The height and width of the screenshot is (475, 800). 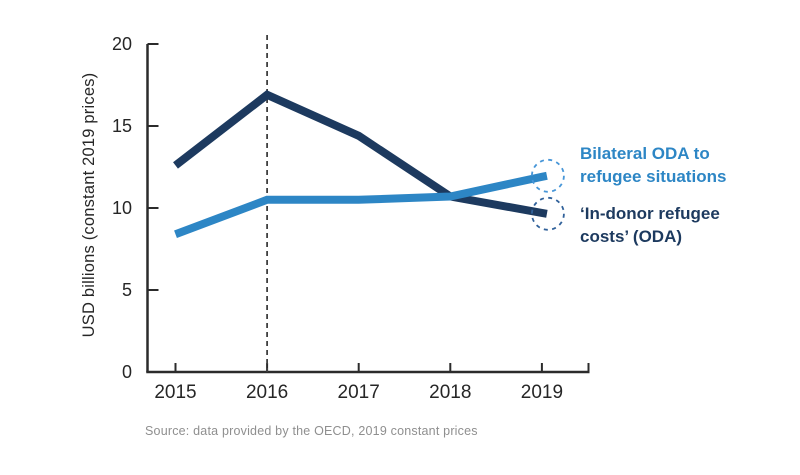 What do you see at coordinates (542, 392) in the screenshot?
I see `x-tick-label: 2019` at bounding box center [542, 392].